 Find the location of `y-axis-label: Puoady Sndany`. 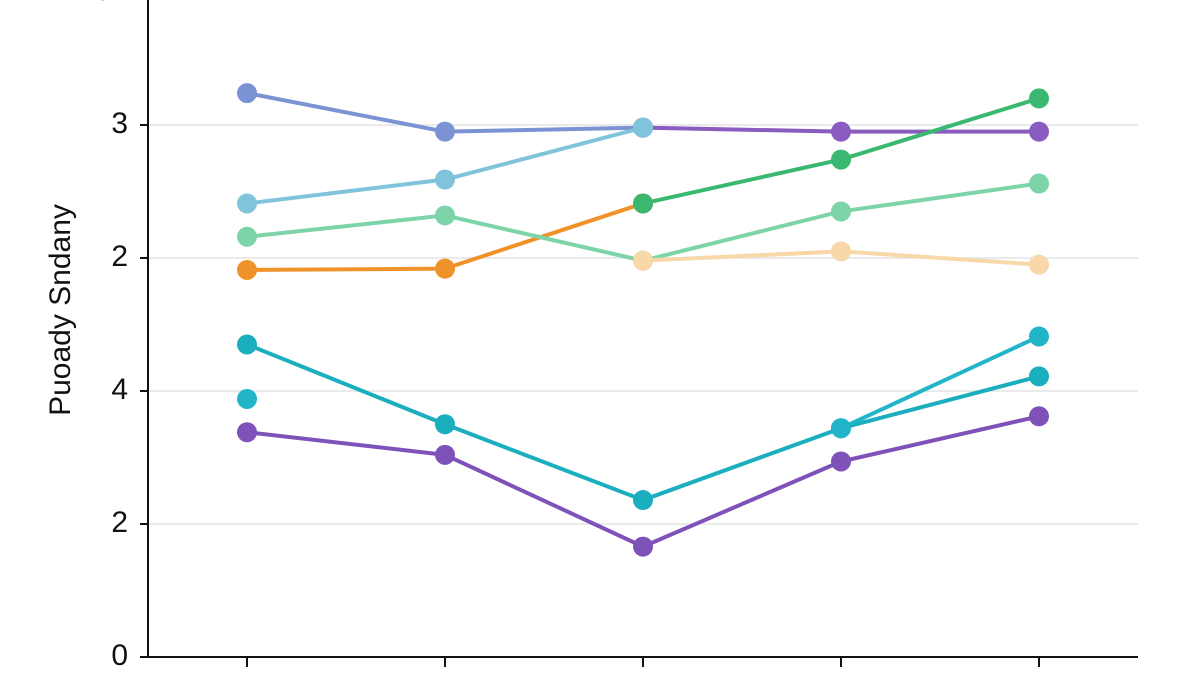

y-axis-label: Puoady Sndany is located at coordinates (60, 310).